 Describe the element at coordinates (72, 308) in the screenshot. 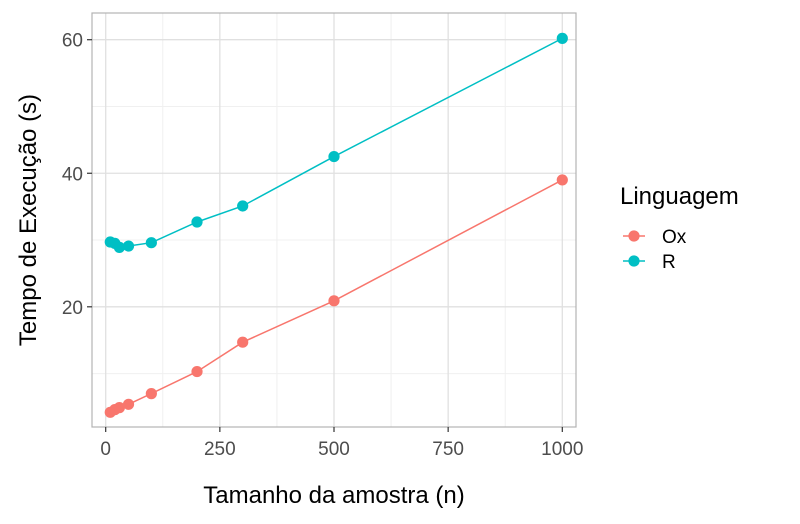

I see `y-tick-label: 20` at that location.